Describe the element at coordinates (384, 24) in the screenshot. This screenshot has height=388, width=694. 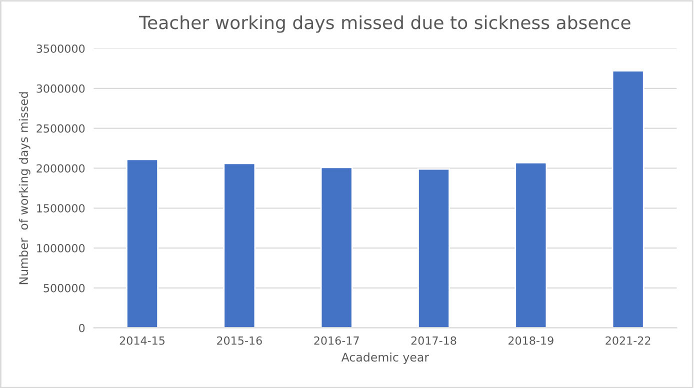
I see `chart-title: Teacher working days missed due to sickness absence` at that location.